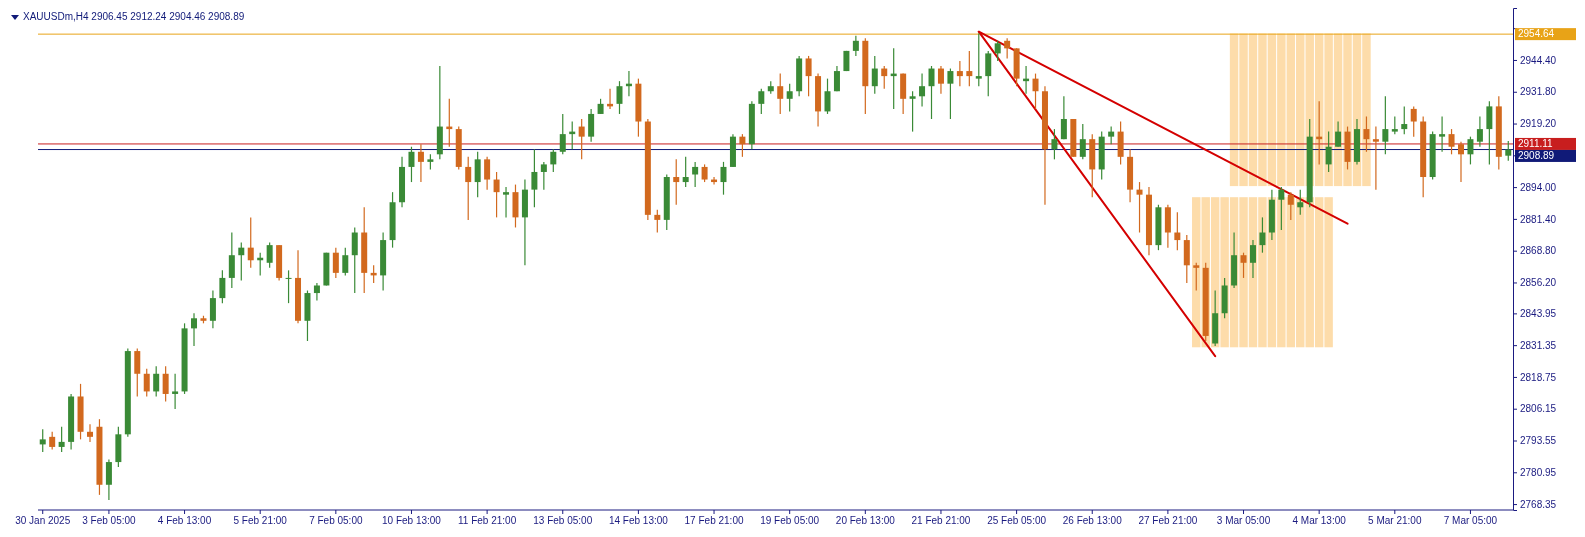  Describe the element at coordinates (1538, 251) in the screenshot. I see `y-tick-label: 2868.80` at that location.